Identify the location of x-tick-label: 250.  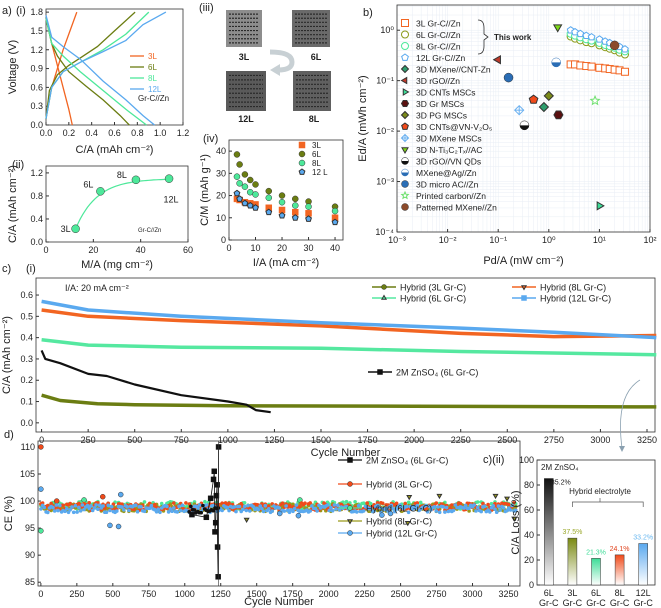
(88, 440).